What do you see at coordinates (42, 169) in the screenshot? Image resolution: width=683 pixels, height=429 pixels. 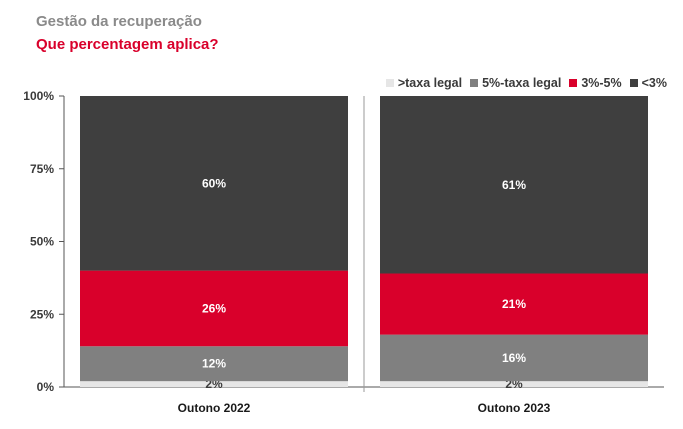 I see `y-tick-label: 75%` at bounding box center [42, 169].